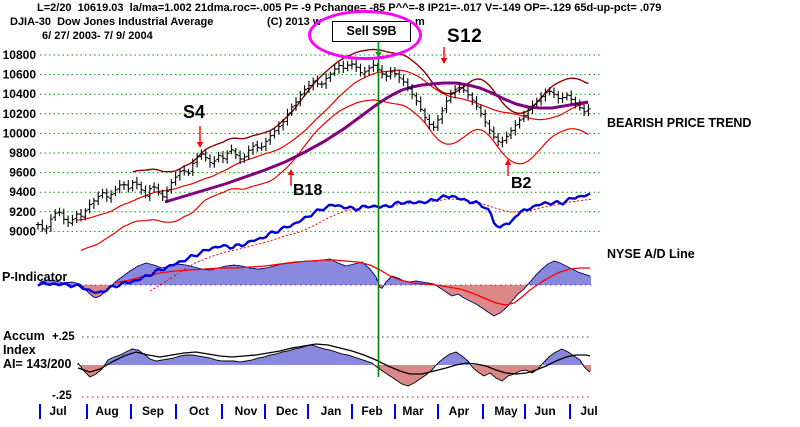  I want to click on month-label: Sep, so click(153, 411).